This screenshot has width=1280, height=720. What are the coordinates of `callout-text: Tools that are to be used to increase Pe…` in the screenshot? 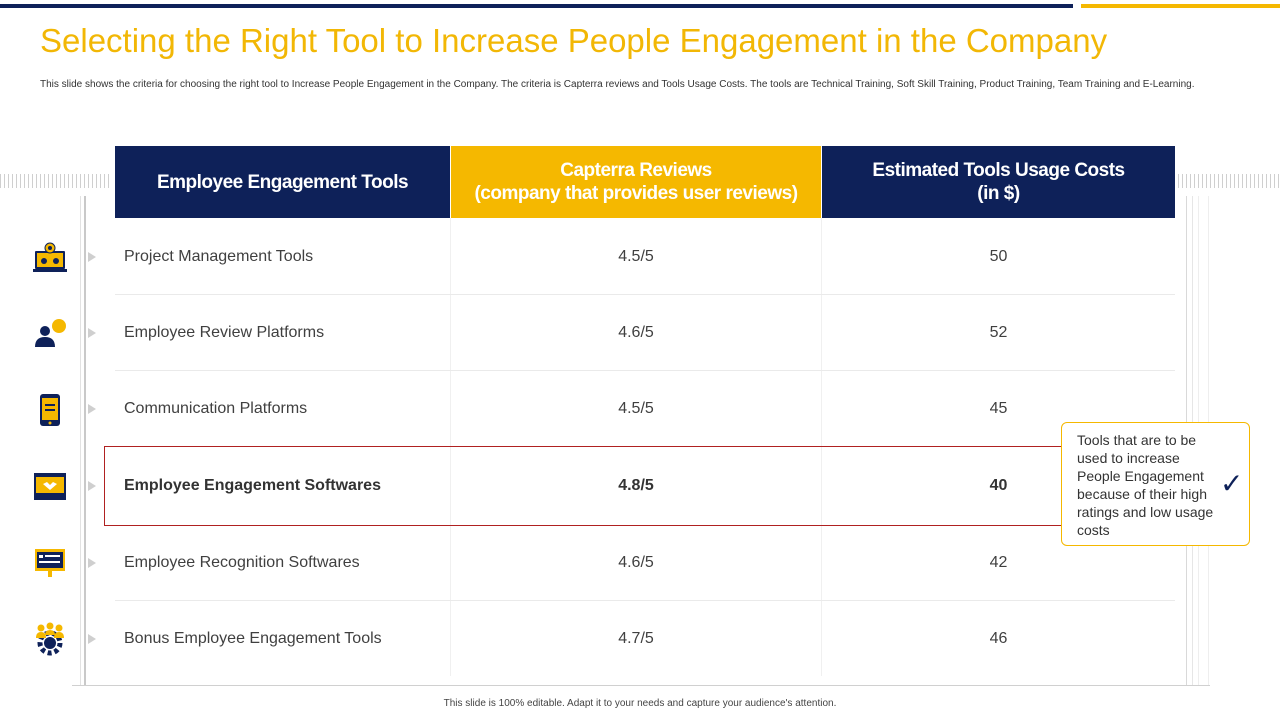 It's located at (1145, 485).